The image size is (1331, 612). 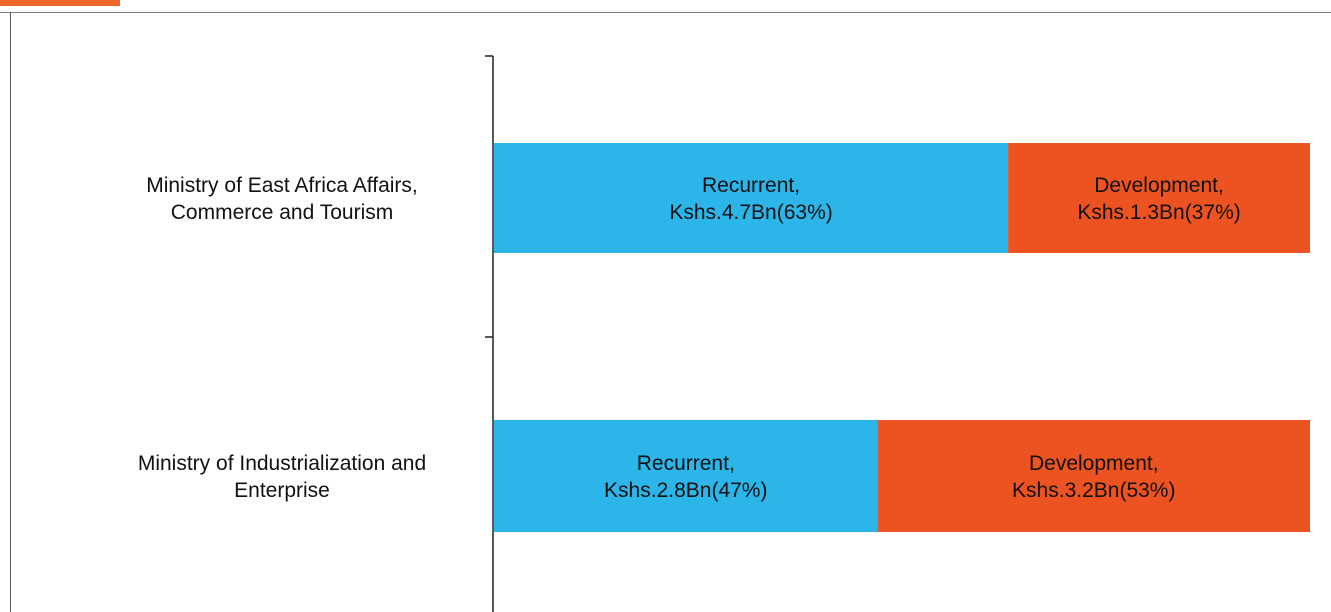 I want to click on data-label-development-0-line: Development,, so click(x=1159, y=185).